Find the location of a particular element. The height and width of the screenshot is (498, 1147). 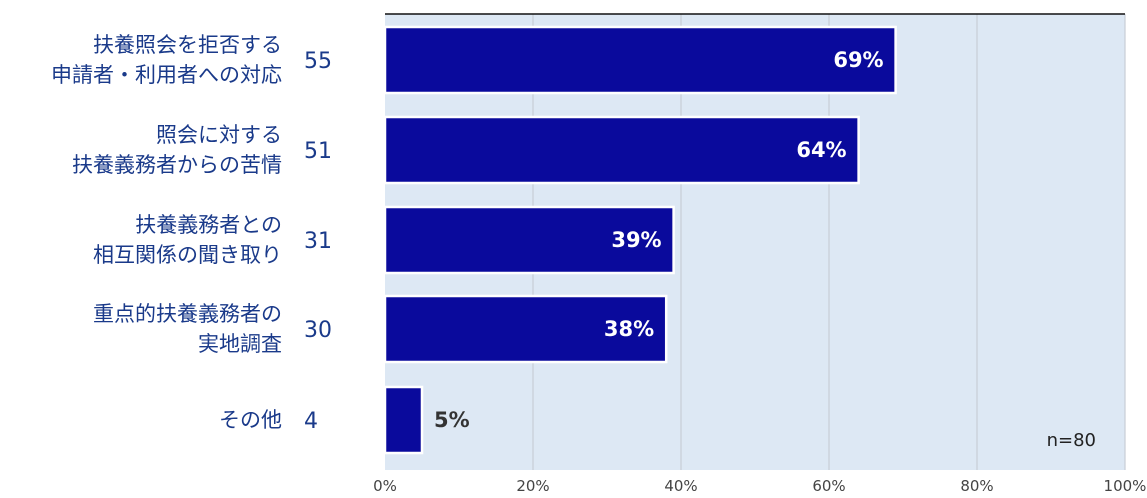

category-label: 照会に対する扶養義務者からの苦情 is located at coordinates (177, 150).